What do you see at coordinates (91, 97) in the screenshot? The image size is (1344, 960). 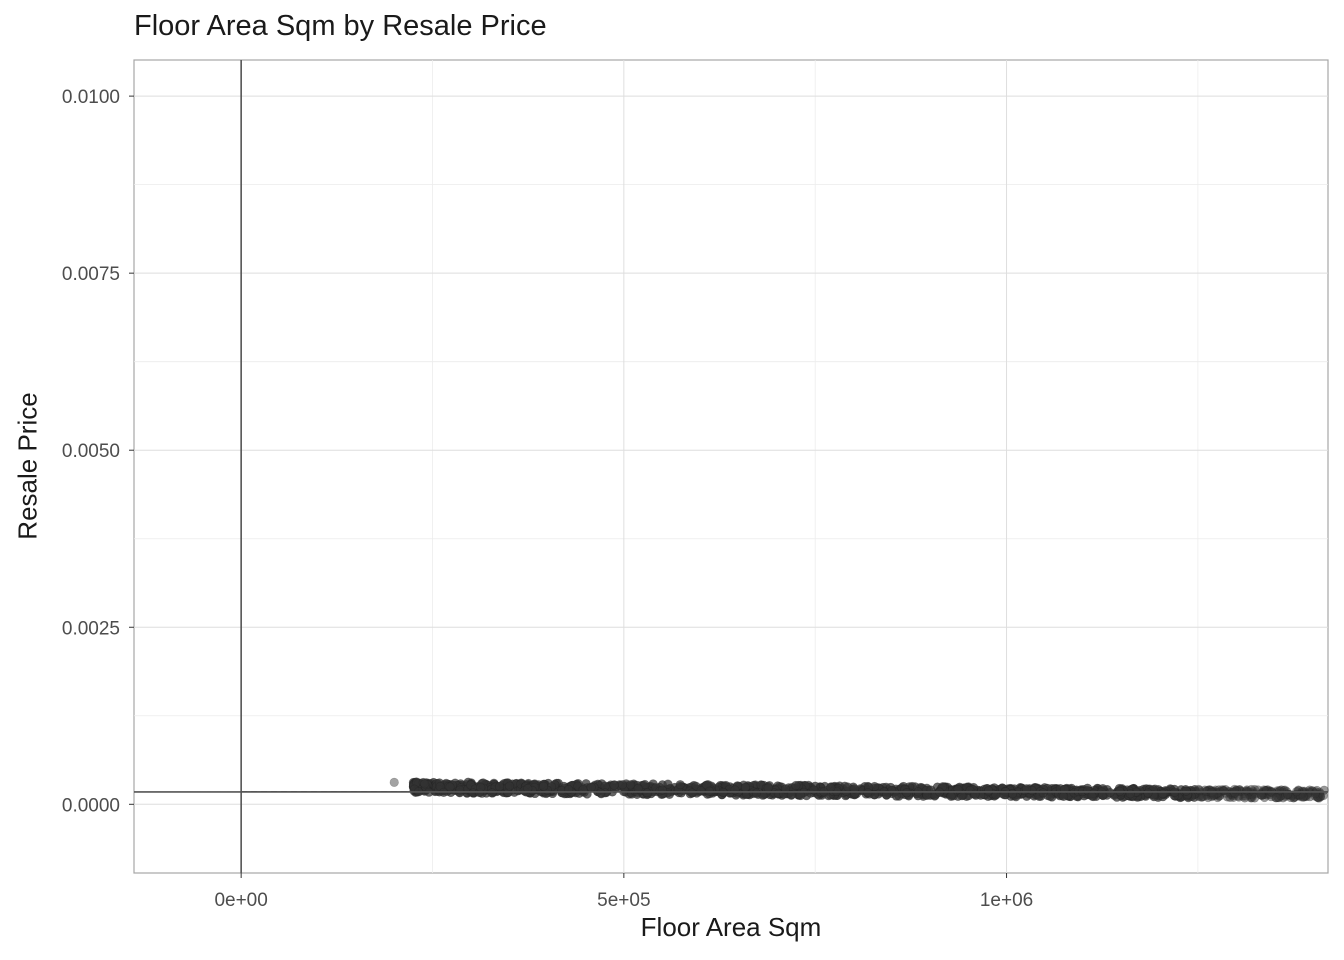 I see `y-tick-label: 0.0100` at bounding box center [91, 97].